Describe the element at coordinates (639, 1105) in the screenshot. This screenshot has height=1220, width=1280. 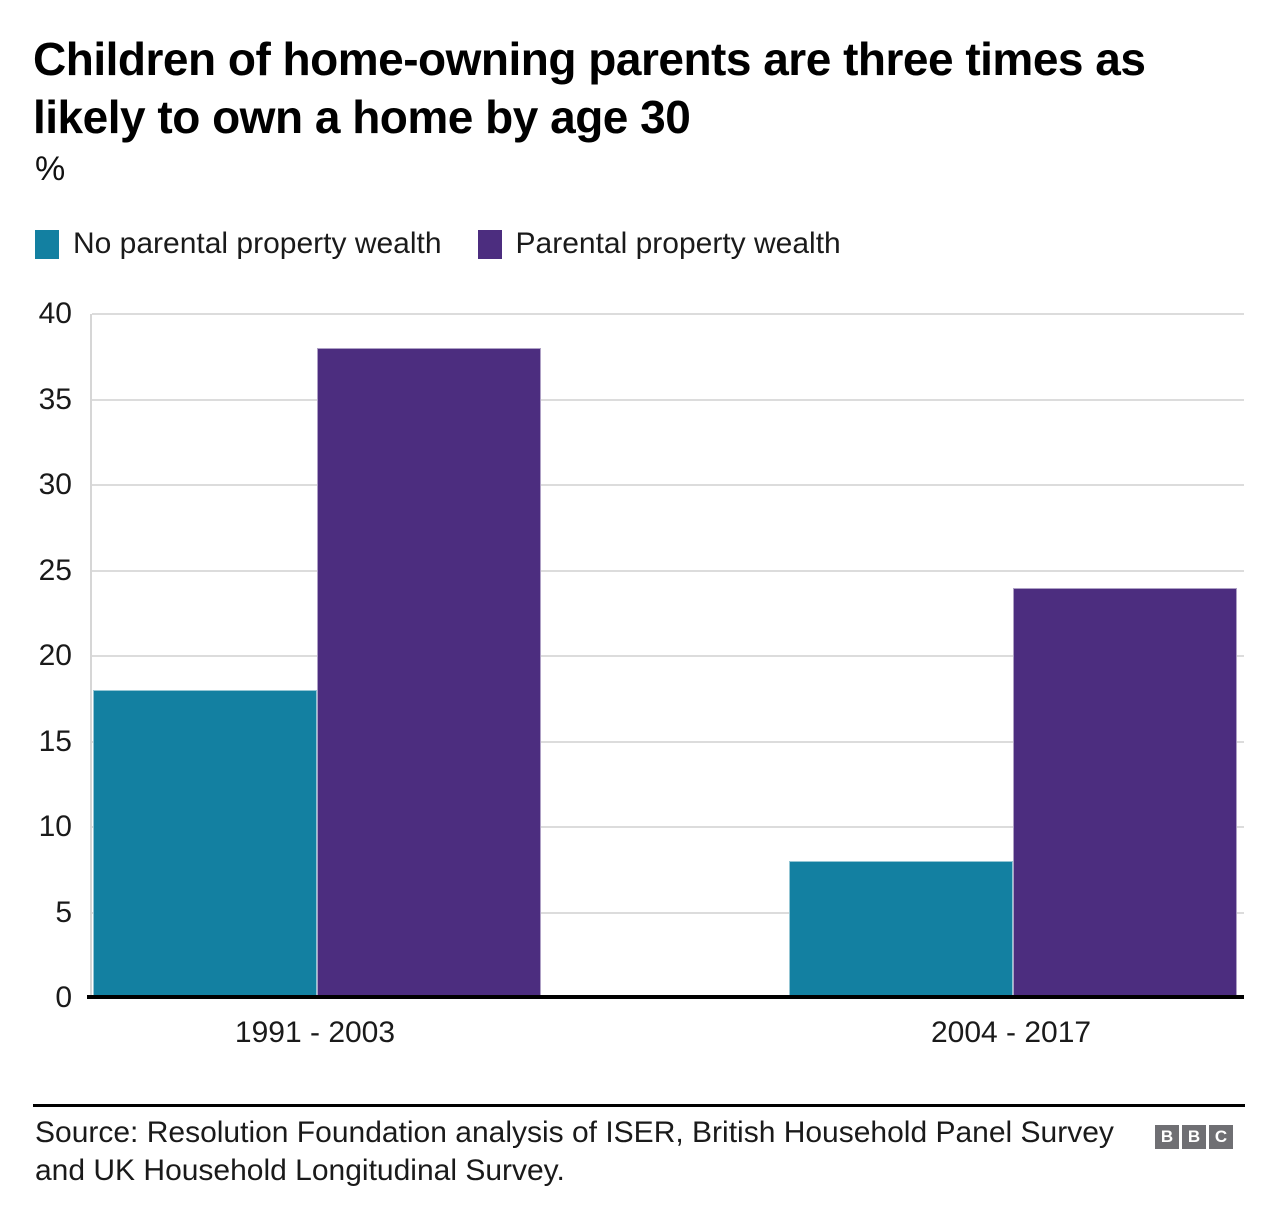
I see `footer-divider` at that location.